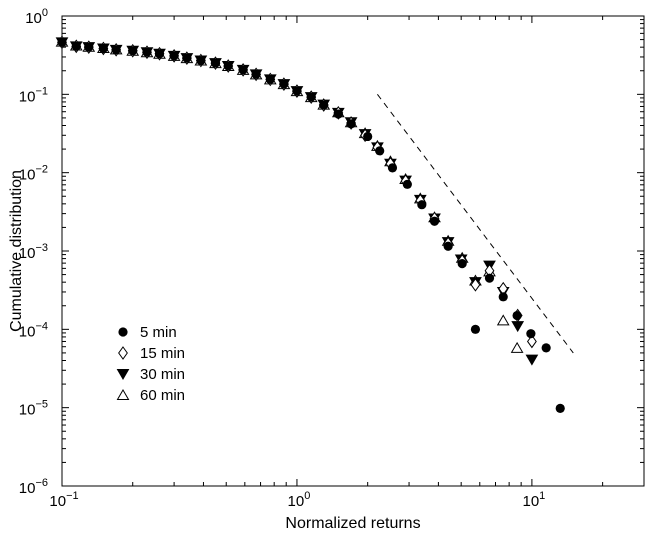 The image size is (664, 537). What do you see at coordinates (33, 95) in the screenshot?
I see `y-tick-label: 10⁻¹` at bounding box center [33, 95].